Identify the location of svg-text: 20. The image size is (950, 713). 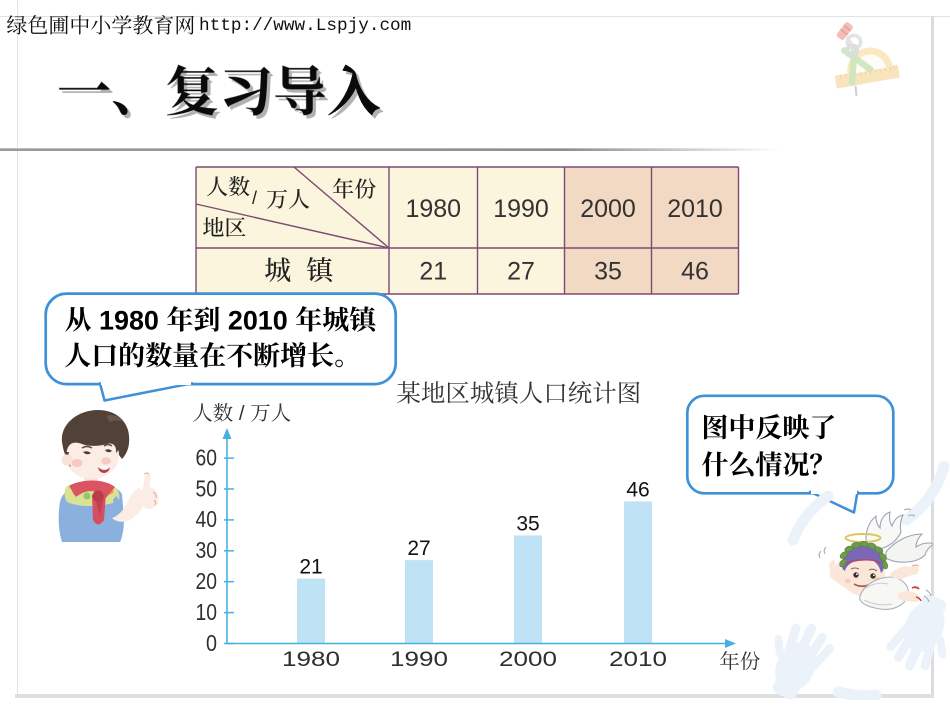
(207, 581).